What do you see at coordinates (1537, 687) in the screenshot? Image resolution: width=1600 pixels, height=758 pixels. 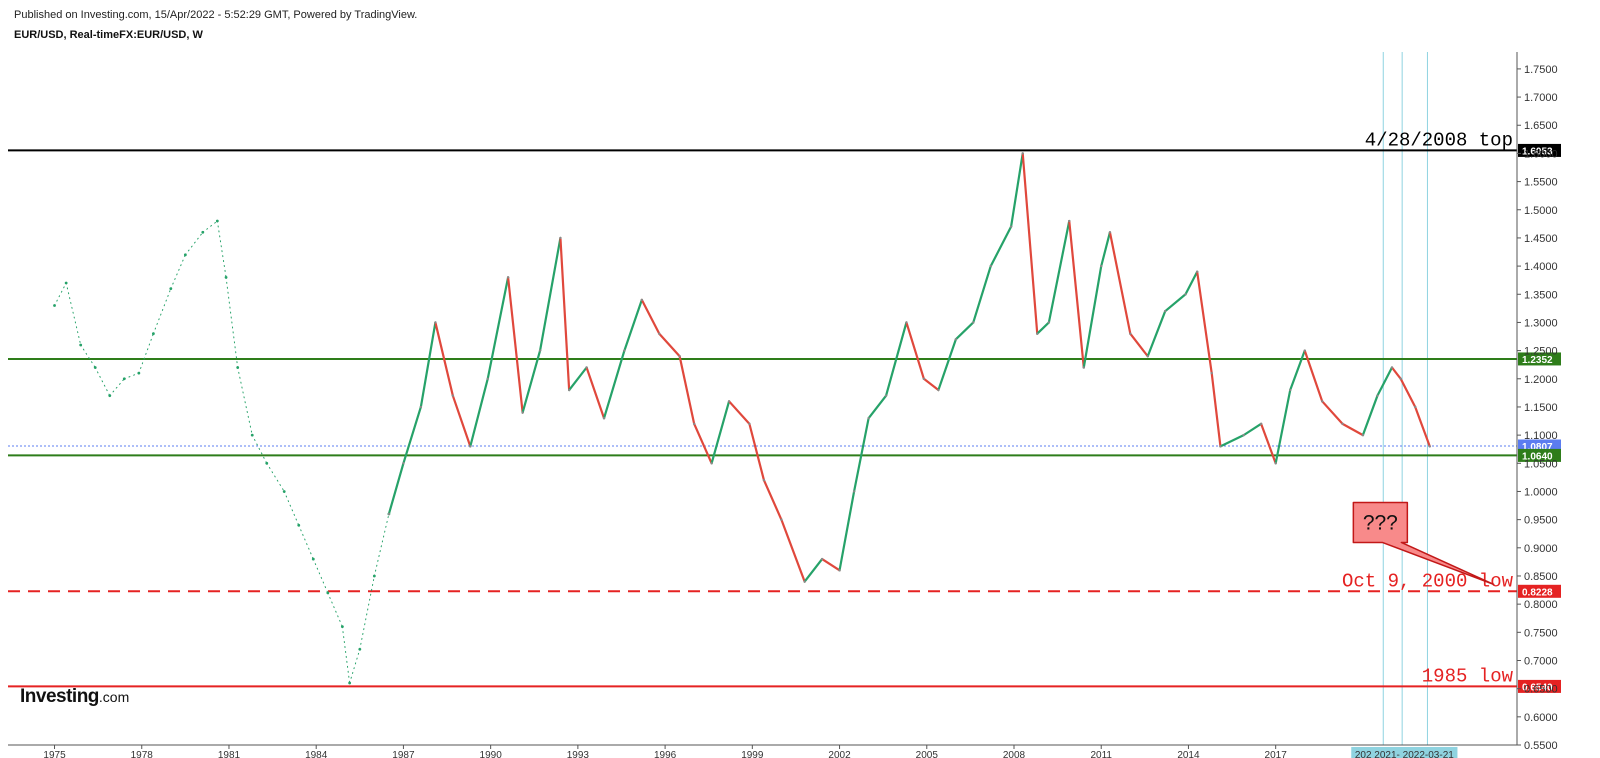 I see `level-price-tag: 0.6540` at bounding box center [1537, 687].